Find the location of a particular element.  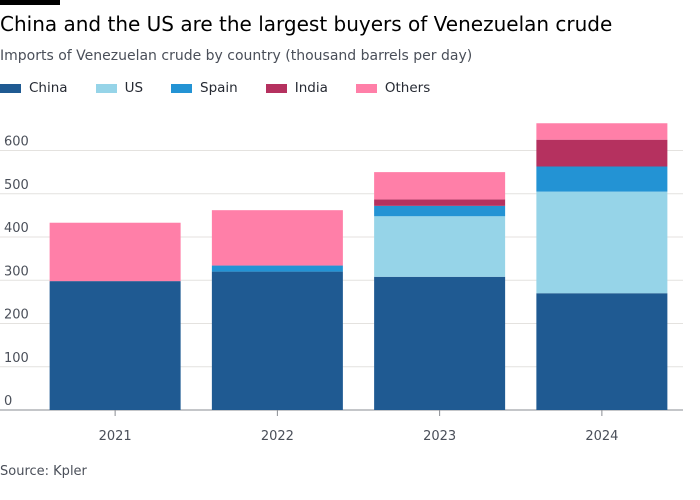

legend: China US Spain India Others is located at coordinates (229, 88).